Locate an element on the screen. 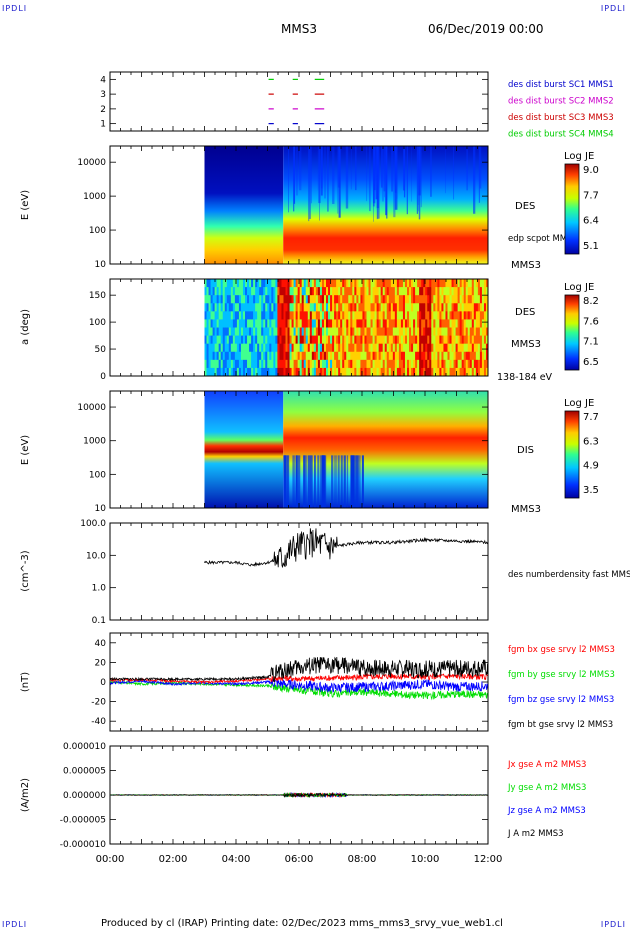 This screenshot has height=934, width=630. bfield-y-tick-label: -40 is located at coordinates (98, 722).